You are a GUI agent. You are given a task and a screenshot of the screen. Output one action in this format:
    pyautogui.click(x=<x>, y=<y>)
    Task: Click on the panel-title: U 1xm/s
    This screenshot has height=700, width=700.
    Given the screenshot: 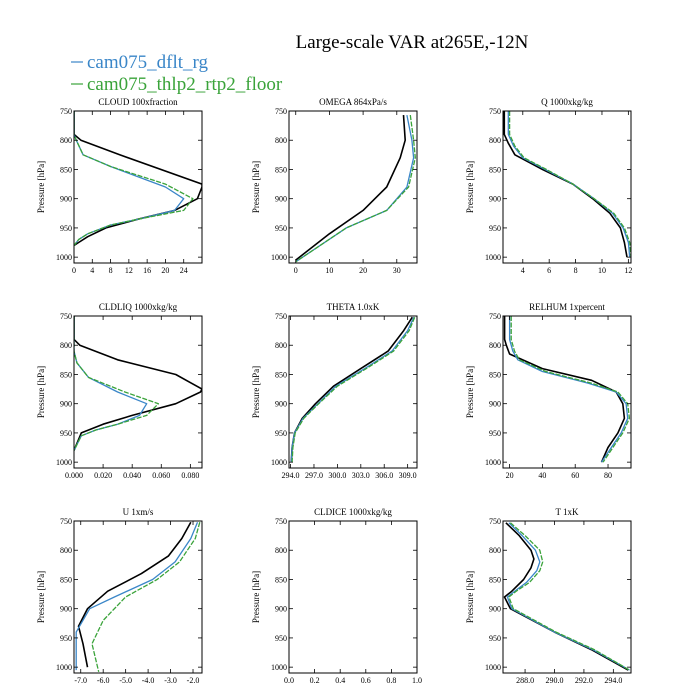 What is the action you would take?
    pyautogui.click(x=138, y=512)
    